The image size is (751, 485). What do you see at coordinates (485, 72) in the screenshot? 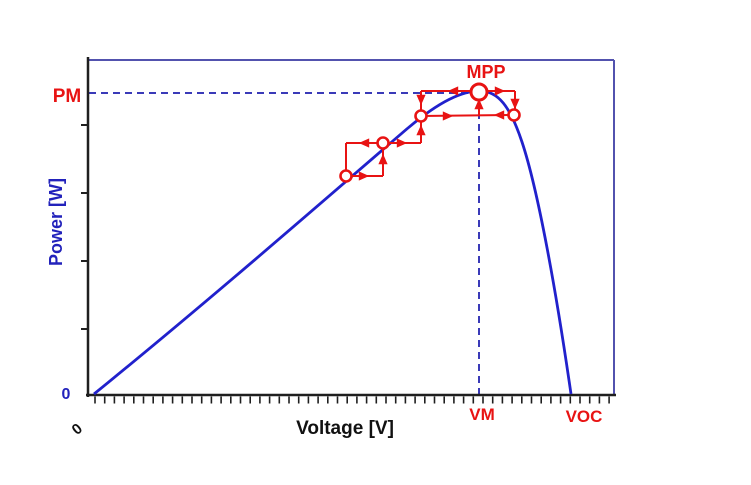
I see `mpp-label: MPP` at bounding box center [485, 72].